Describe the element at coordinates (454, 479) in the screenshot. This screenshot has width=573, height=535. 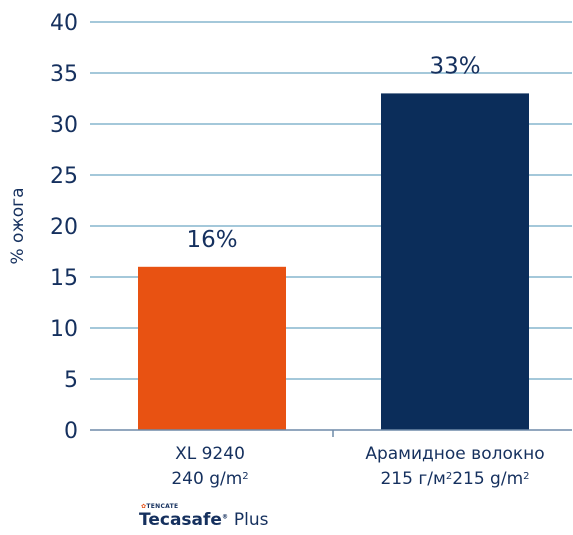
I see `category-label-2-line2: 215 г/м2215 g/m2` at that location.